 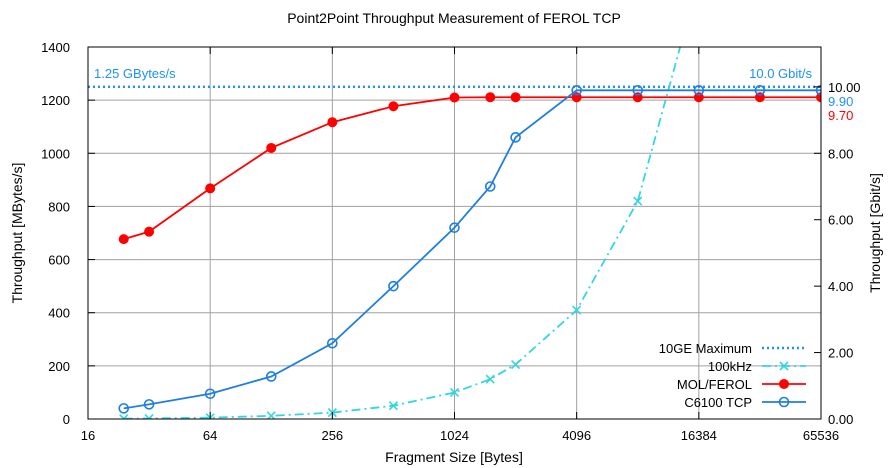 What do you see at coordinates (210, 435) in the screenshot?
I see `x-tick-label: 64` at bounding box center [210, 435].